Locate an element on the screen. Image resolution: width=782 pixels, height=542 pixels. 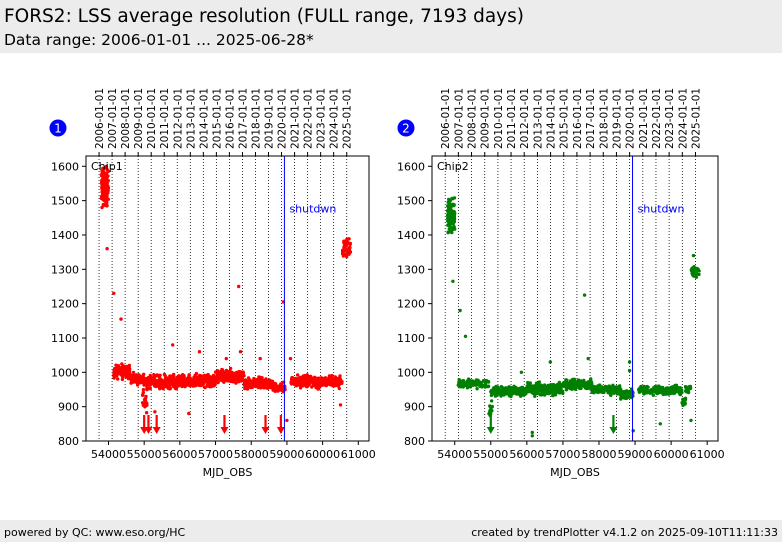
top-date-label: 2011-01-01 is located at coordinates (165, 118).